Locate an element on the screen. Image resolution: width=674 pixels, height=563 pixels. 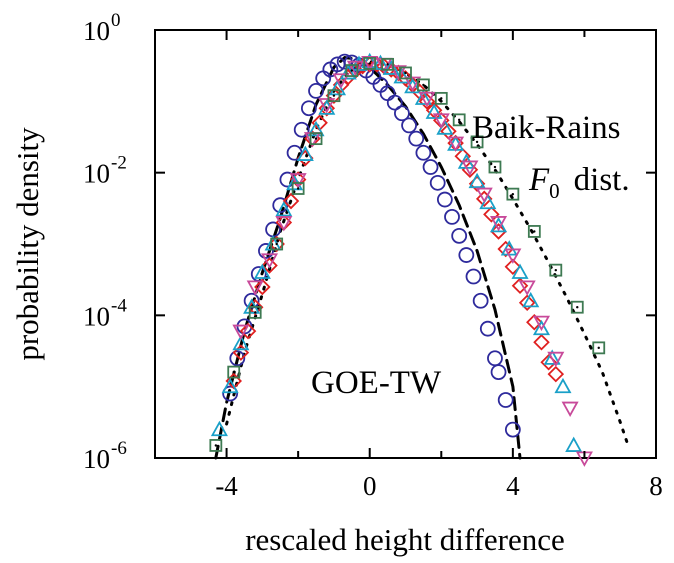
dist-text: dist. is located at coordinates (602, 180).